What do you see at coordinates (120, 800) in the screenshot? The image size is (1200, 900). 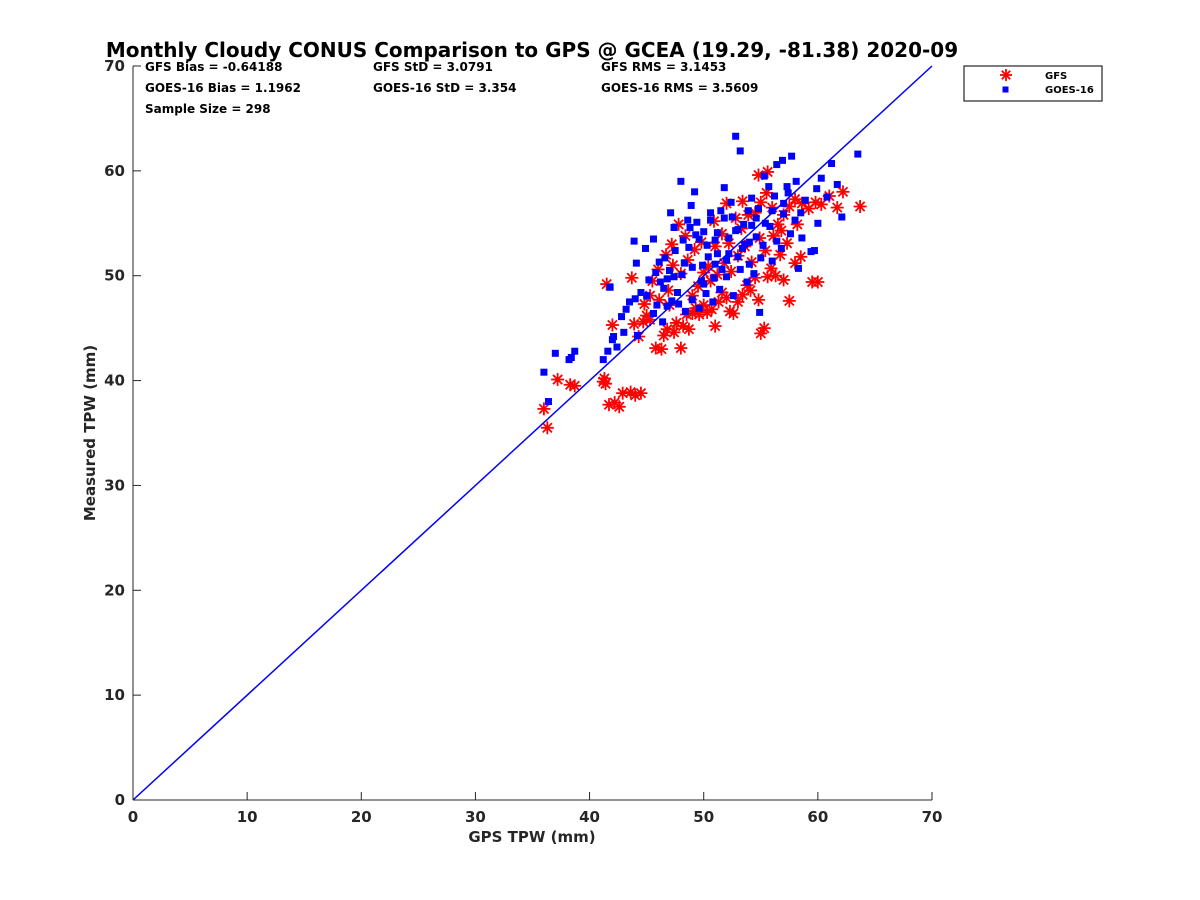 I see `y-tick-label: 0` at bounding box center [120, 800].